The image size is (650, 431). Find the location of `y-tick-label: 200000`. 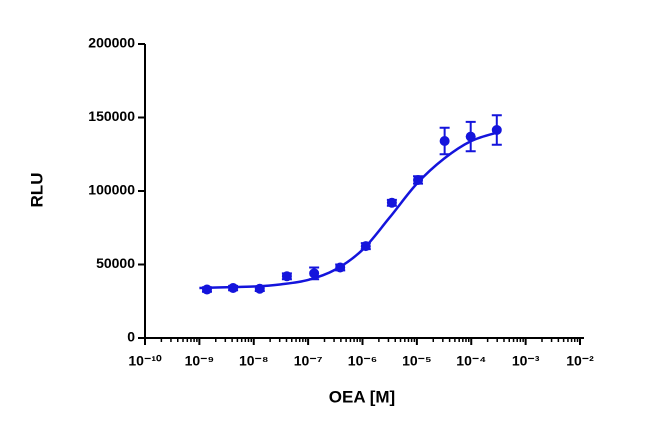

y-tick-label: 200000 is located at coordinates (111, 43).